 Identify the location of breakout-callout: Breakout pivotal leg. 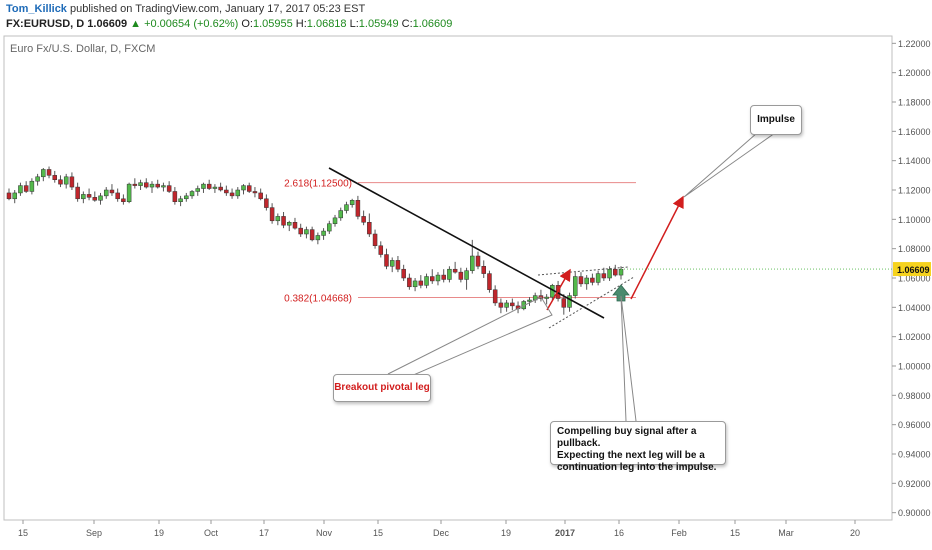
(382, 388).